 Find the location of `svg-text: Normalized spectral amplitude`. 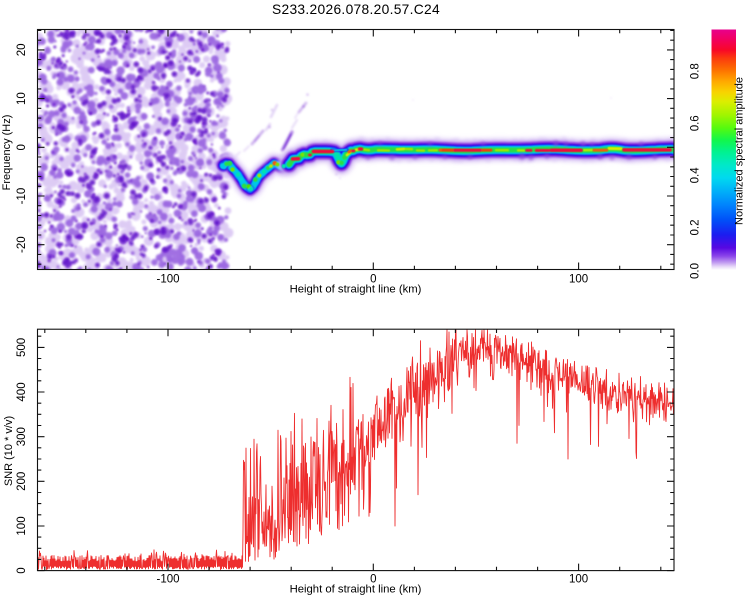

svg-text: Normalized spectral amplitude is located at coordinates (740, 151).